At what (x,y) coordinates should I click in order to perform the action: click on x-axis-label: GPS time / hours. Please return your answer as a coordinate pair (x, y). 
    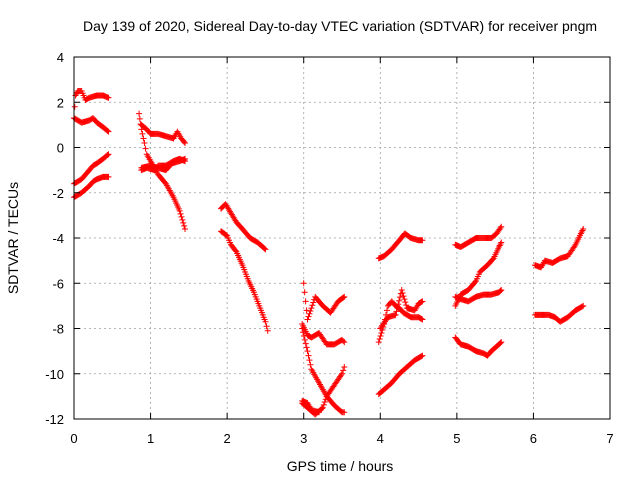
    Looking at the image, I should click on (340, 466).